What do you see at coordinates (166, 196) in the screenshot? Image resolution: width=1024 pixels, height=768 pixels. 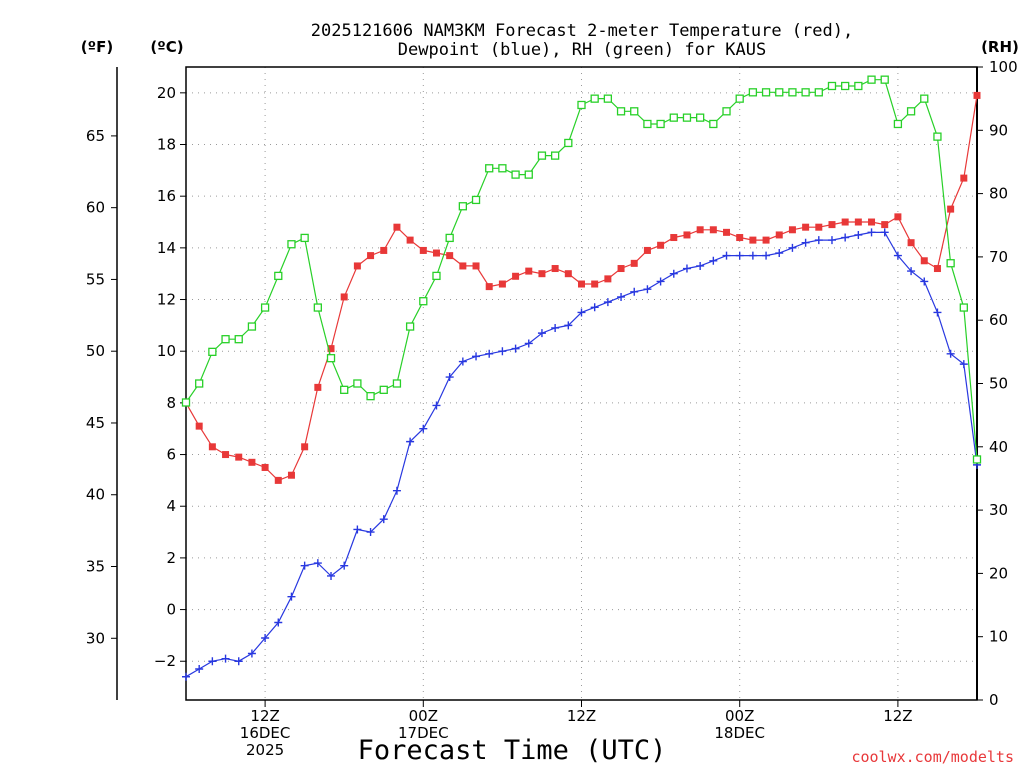 I see `celsius-tick-label: 16` at bounding box center [166, 196].